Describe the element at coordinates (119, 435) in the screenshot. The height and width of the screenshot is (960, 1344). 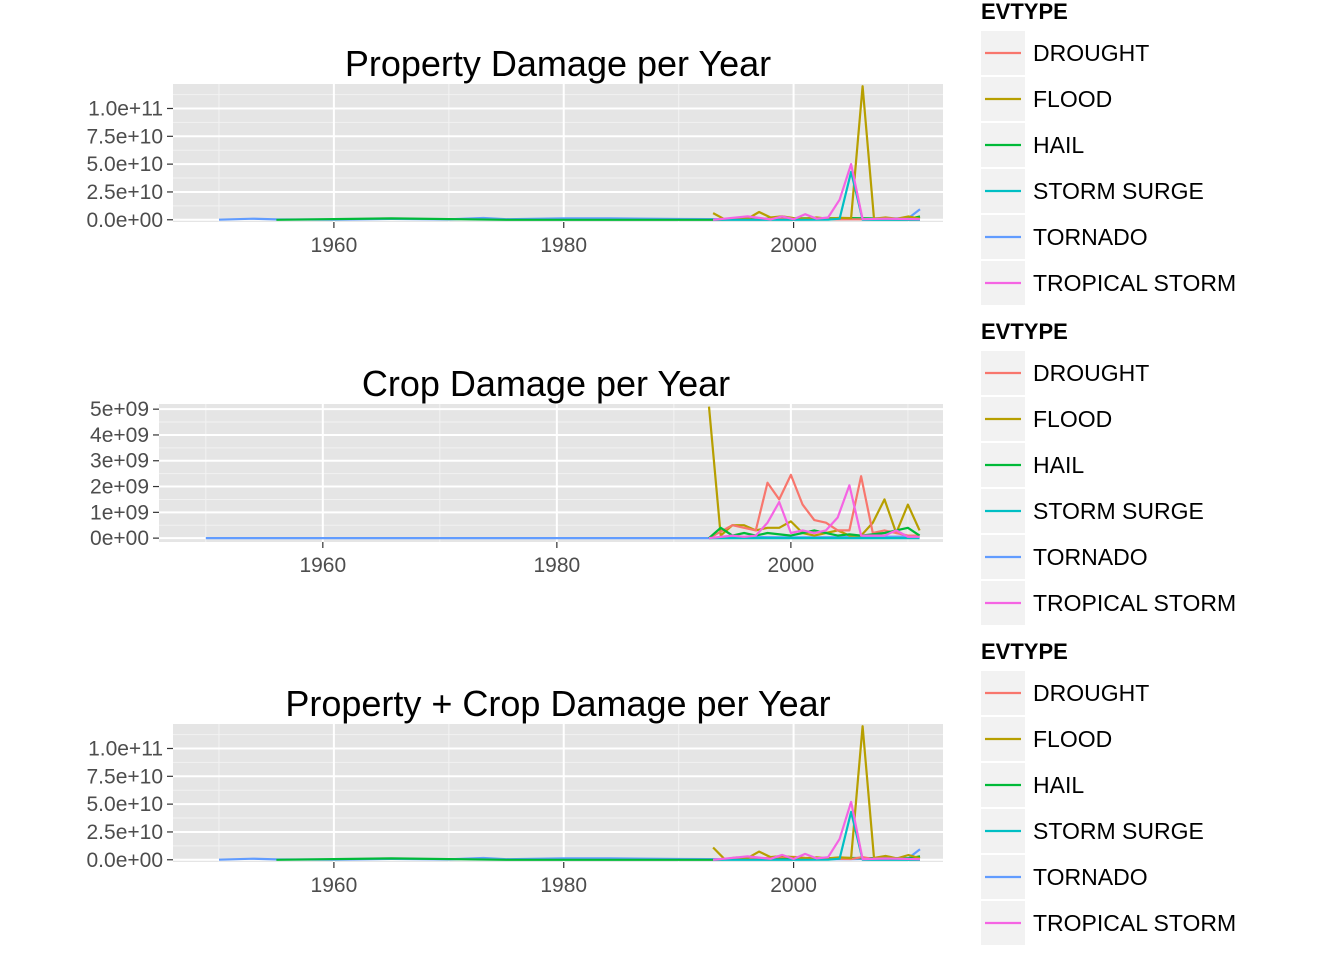
I see `y-tick-label: 4e+09` at that location.